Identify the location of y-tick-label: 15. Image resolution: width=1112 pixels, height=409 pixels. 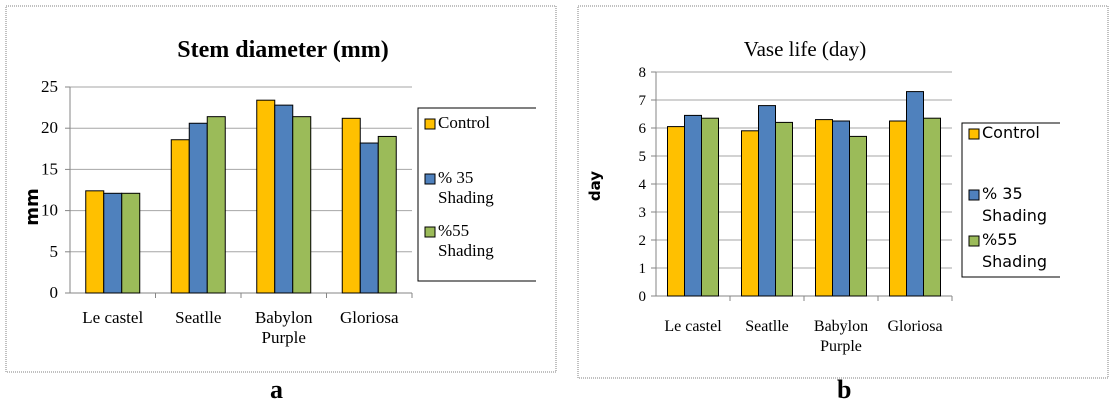
(49, 168).